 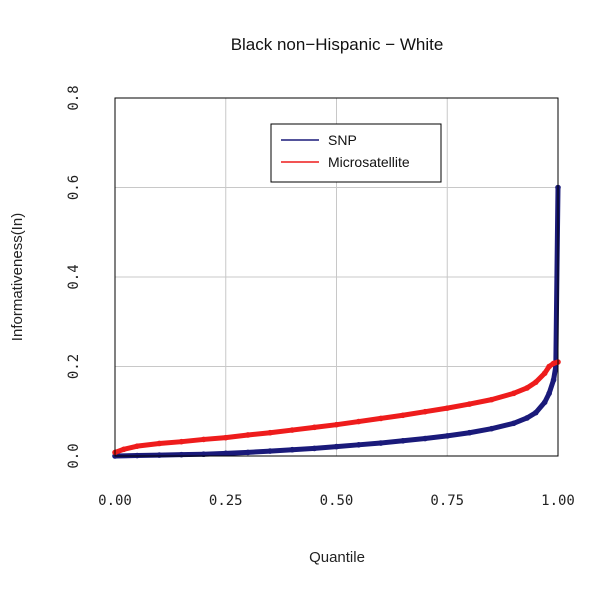 I want to click on legend-label-microsatellite: Microsatellite, so click(x=369, y=162).